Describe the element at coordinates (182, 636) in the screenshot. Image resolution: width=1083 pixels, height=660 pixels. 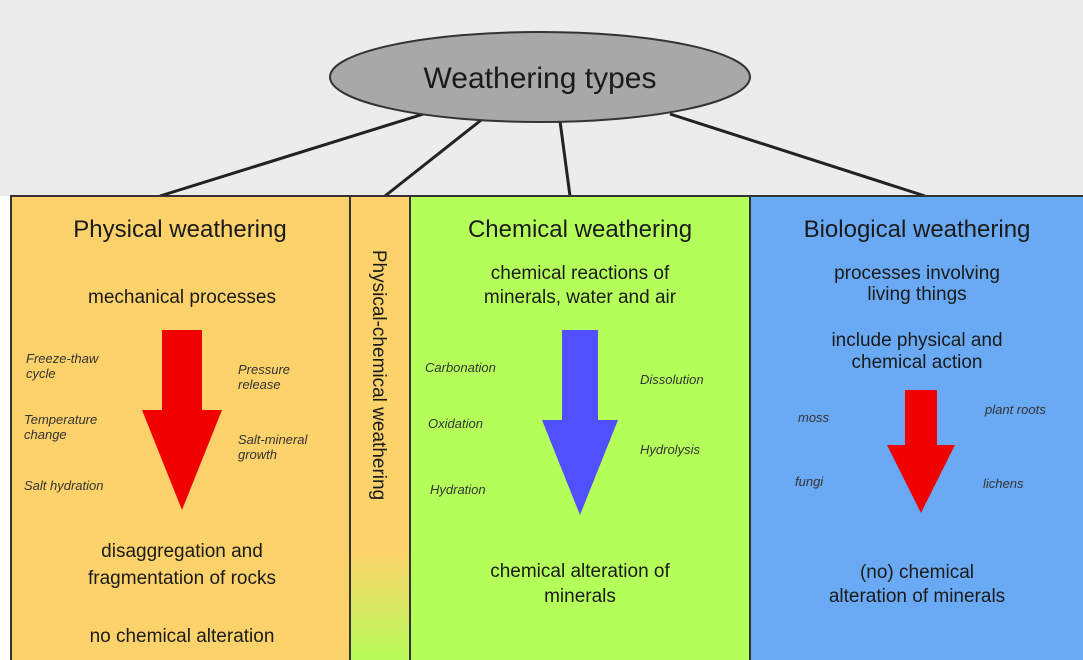
I see `note: no chemical alteration` at that location.